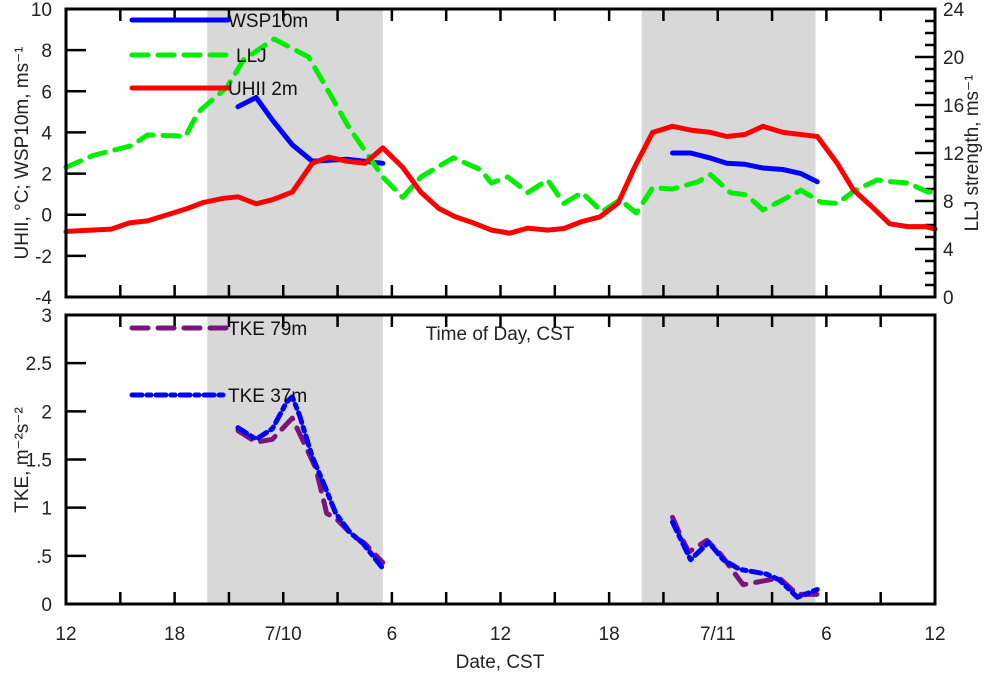 The height and width of the screenshot is (677, 1000). Describe the element at coordinates (953, 154) in the screenshot. I see `y2-tick-label: 12` at that location.